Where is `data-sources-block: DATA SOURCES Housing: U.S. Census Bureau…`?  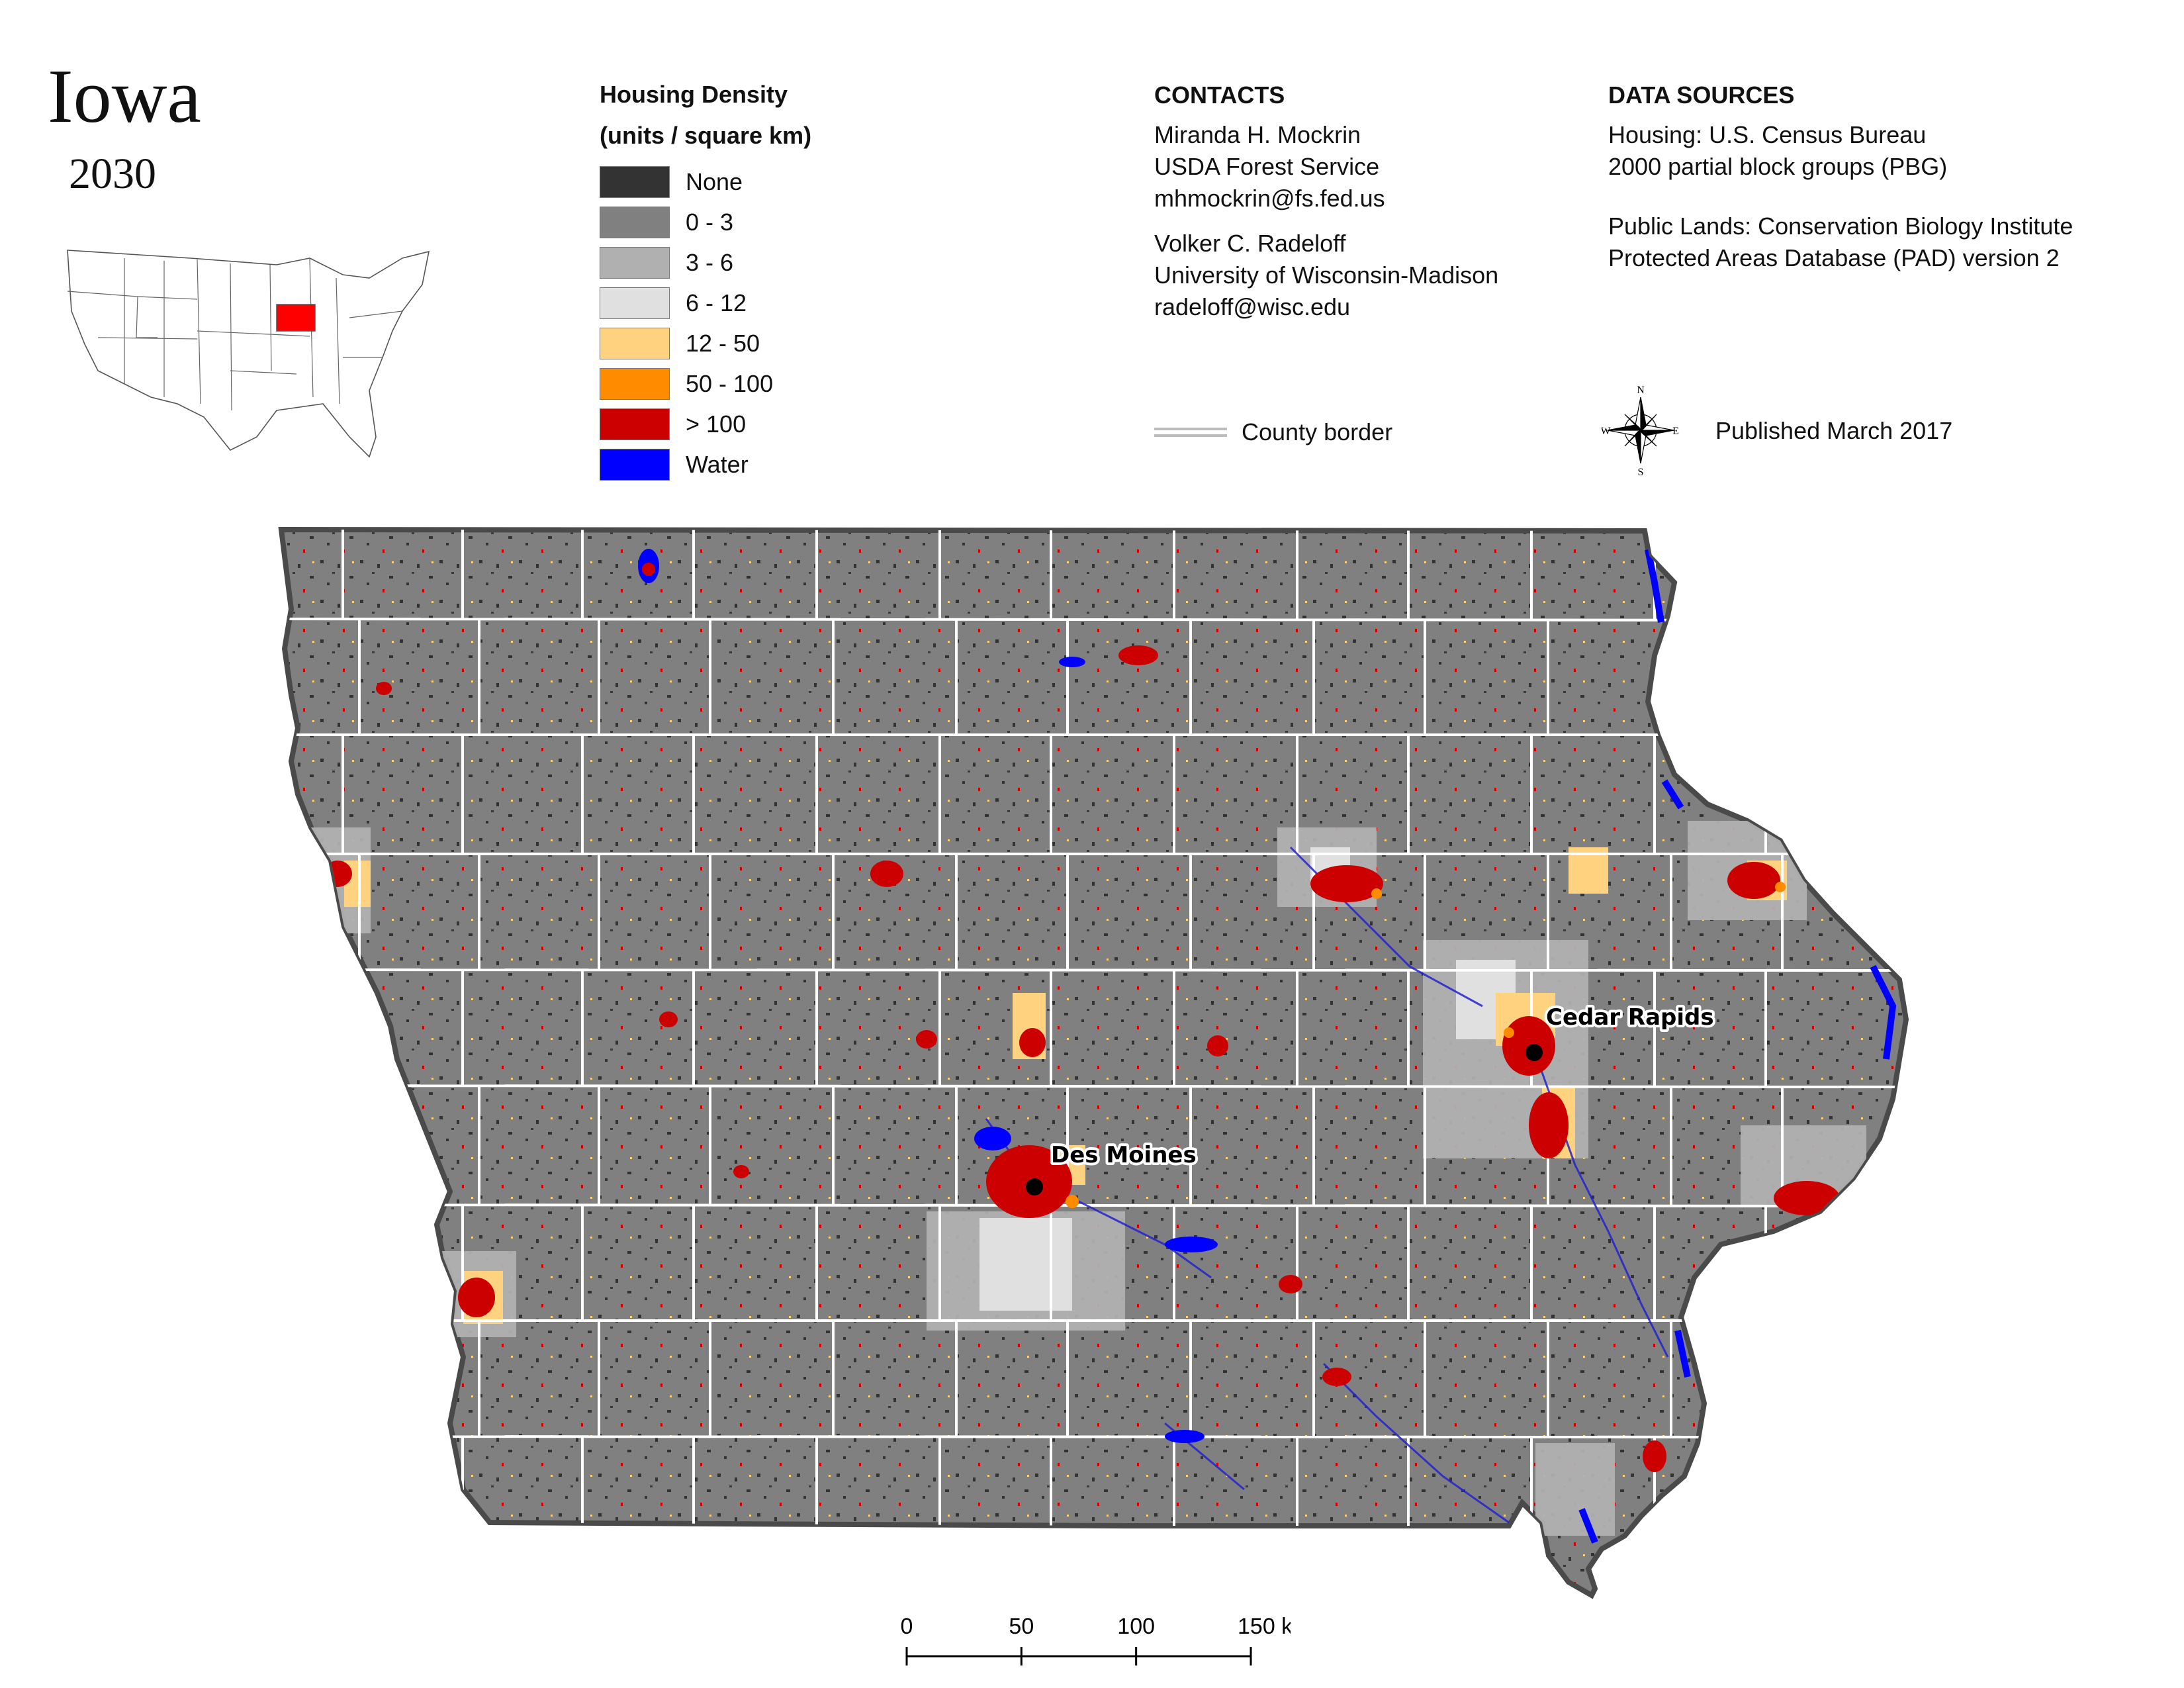
data-sources-block: DATA SOURCES Housing: U.S. Census Bureau… is located at coordinates (1840, 176).